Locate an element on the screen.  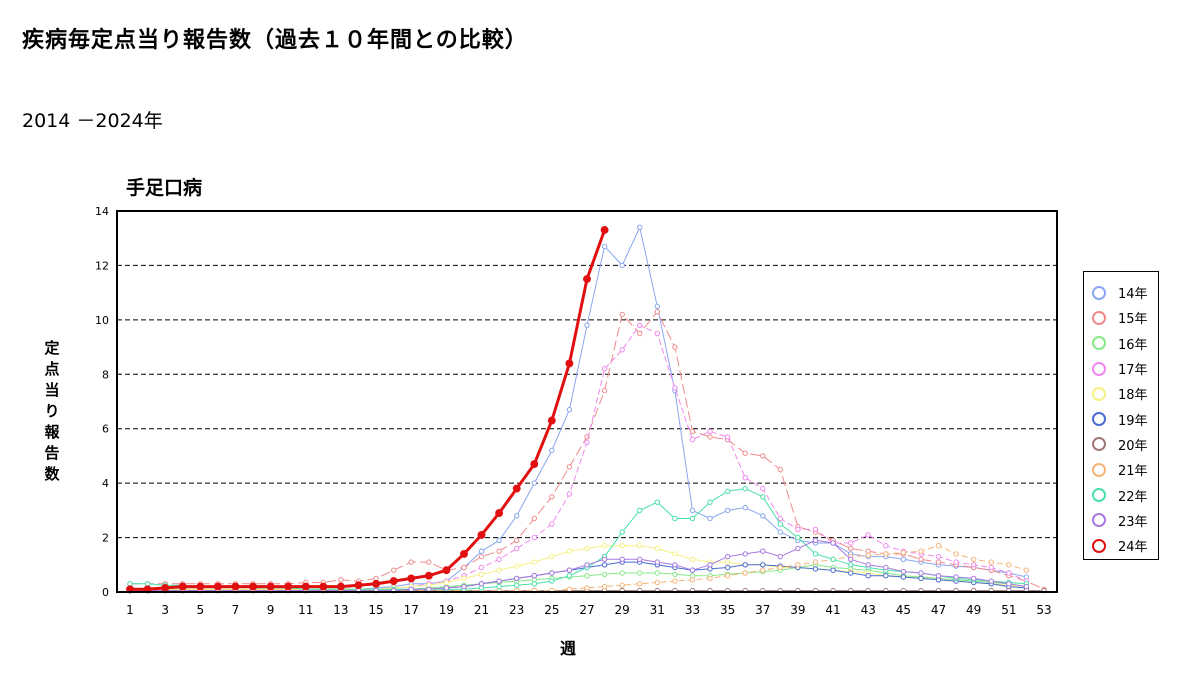
page-subtitle: 2014 －2024年 is located at coordinates (92, 121).